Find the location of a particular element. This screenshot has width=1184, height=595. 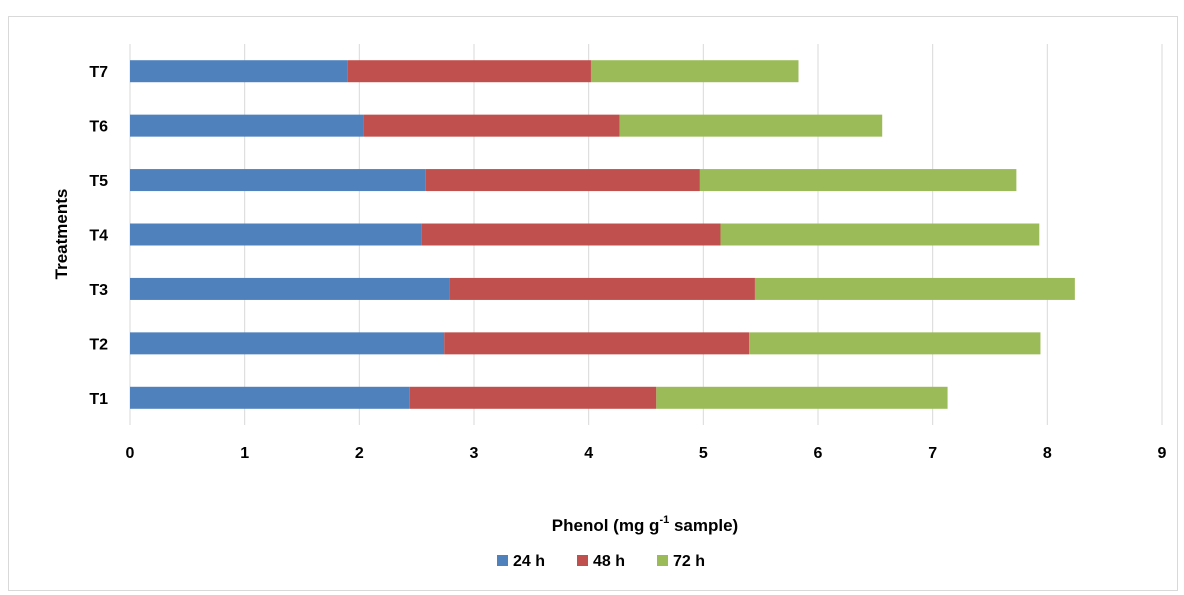

bar-T5-72h is located at coordinates (858, 180).